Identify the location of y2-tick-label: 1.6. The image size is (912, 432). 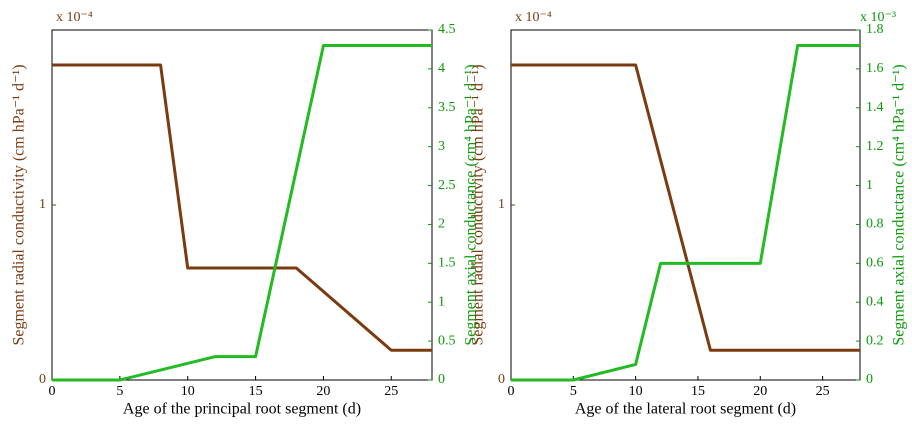
(875, 68).